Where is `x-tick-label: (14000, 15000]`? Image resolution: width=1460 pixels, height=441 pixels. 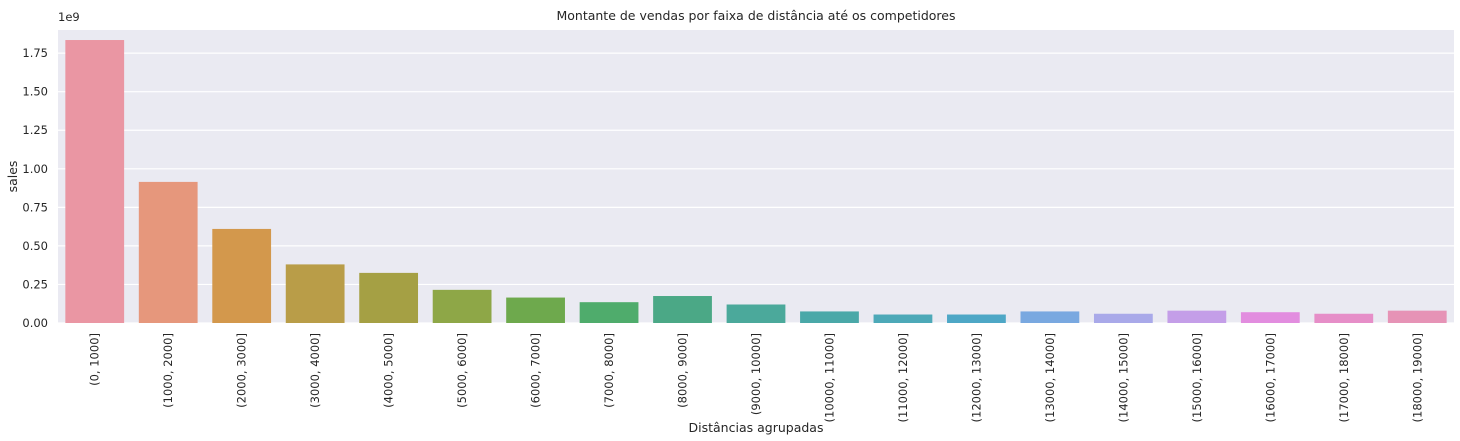 x-tick-label: (14000, 15000] is located at coordinates (1123, 377).